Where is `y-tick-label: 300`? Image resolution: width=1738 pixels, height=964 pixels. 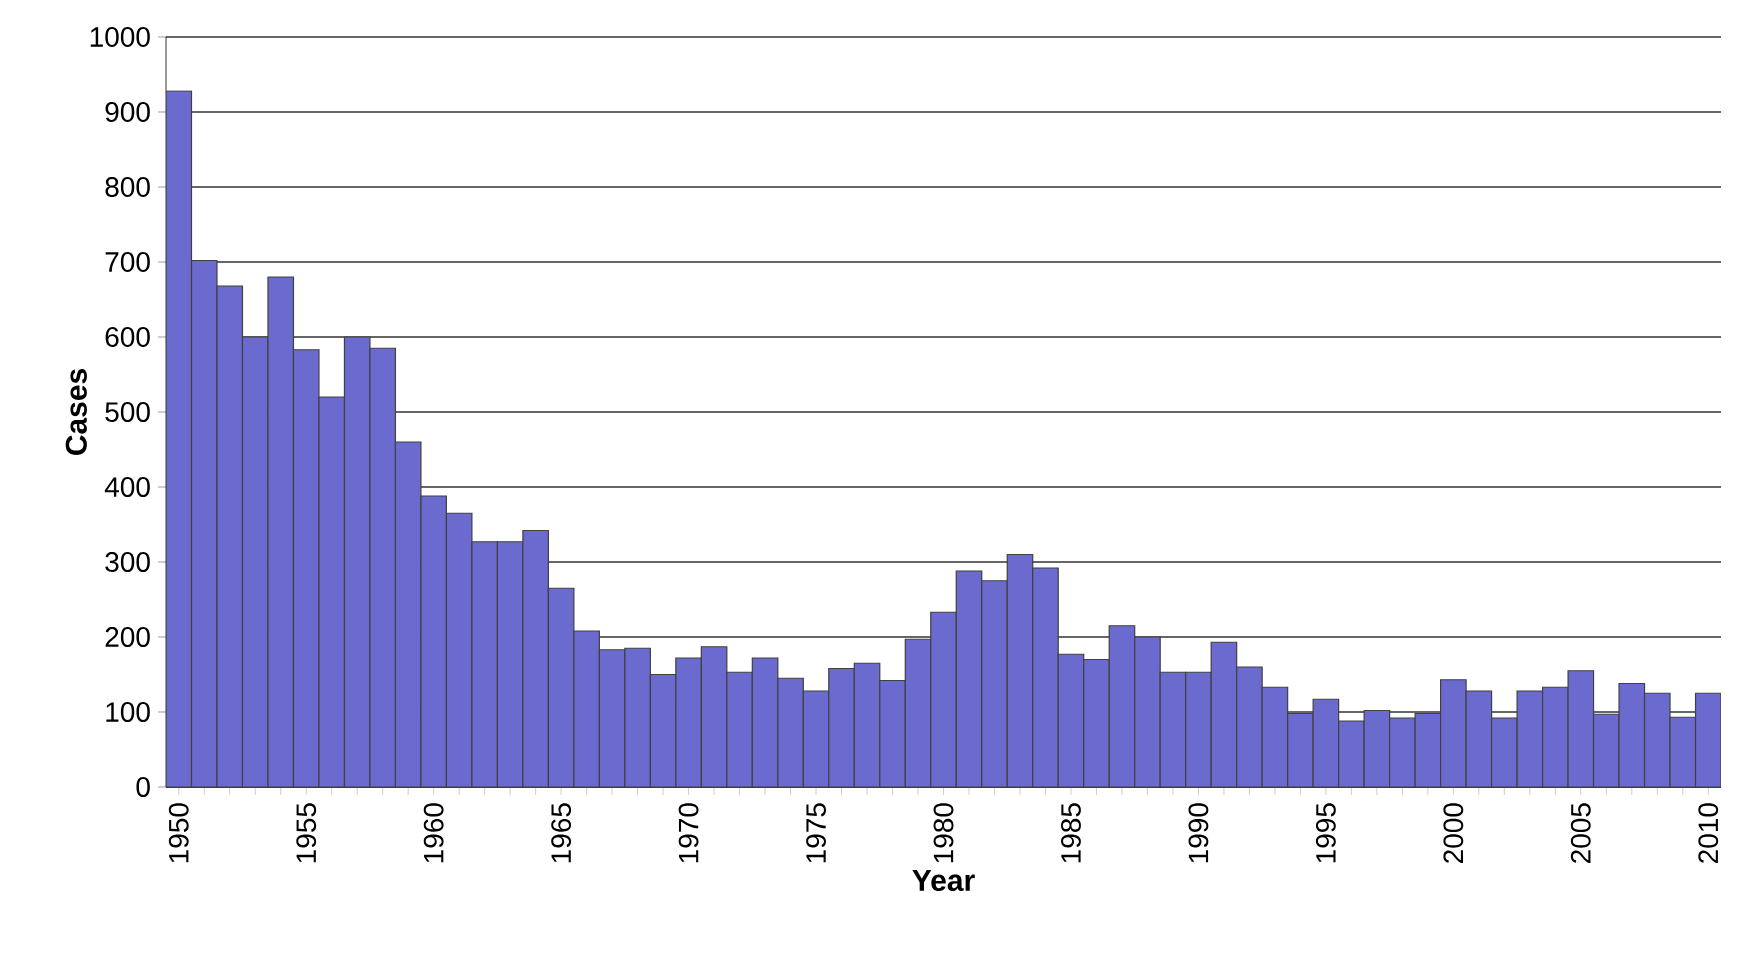
y-tick-label: 300 is located at coordinates (127, 562).